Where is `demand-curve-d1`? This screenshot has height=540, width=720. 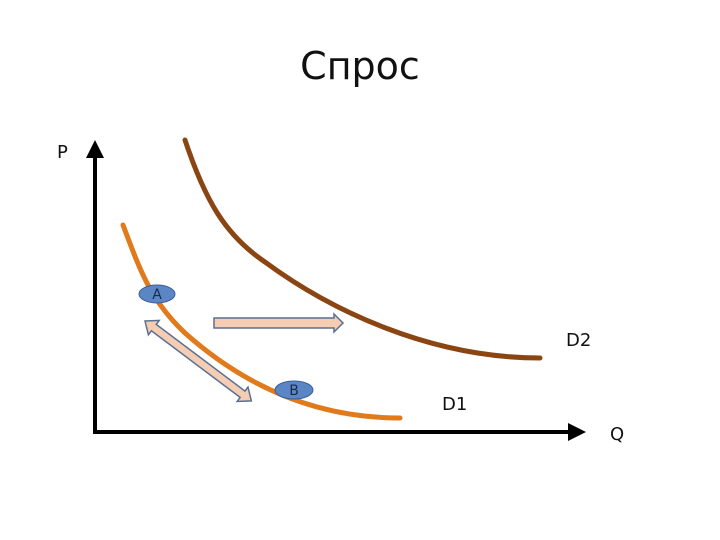
demand-curve-d1 is located at coordinates (261, 321).